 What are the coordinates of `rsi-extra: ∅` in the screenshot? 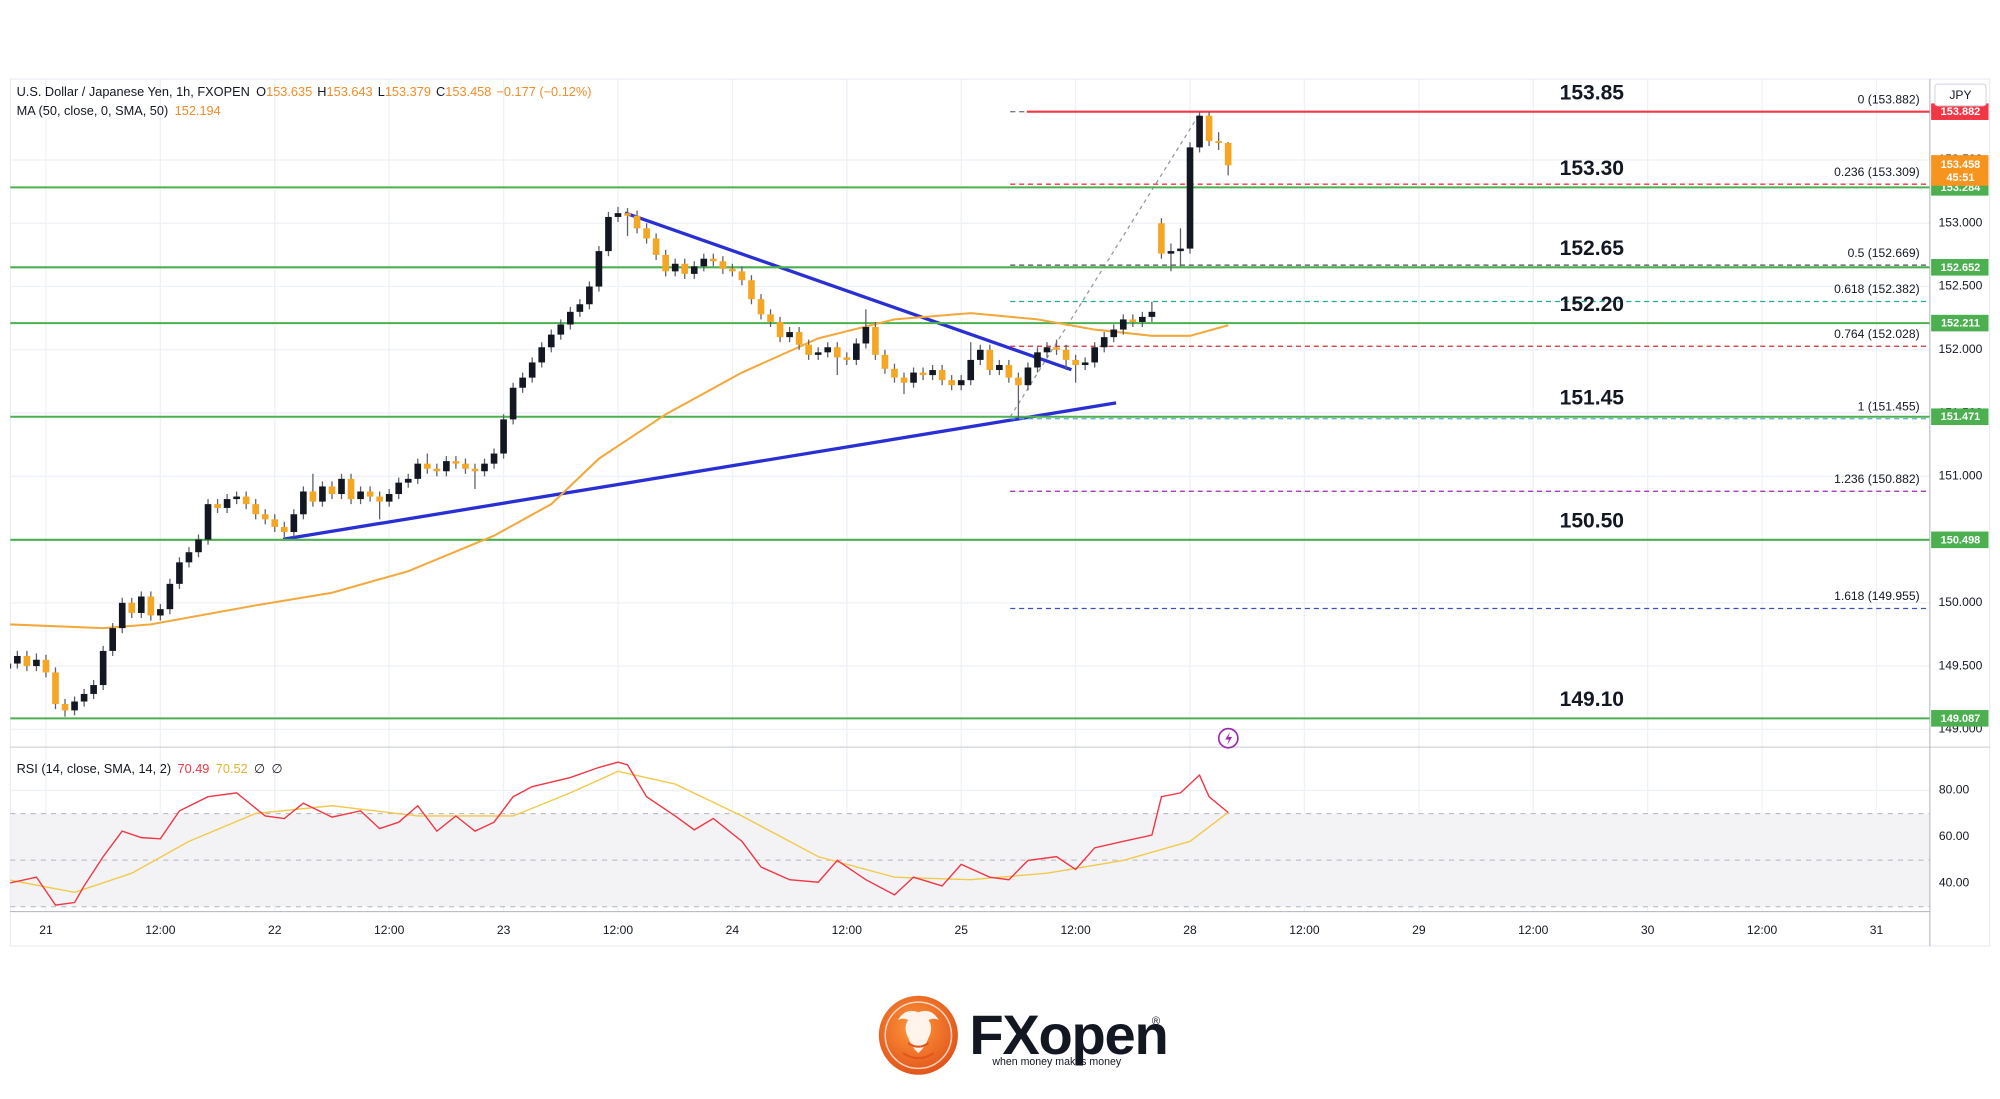 It's located at (259, 768).